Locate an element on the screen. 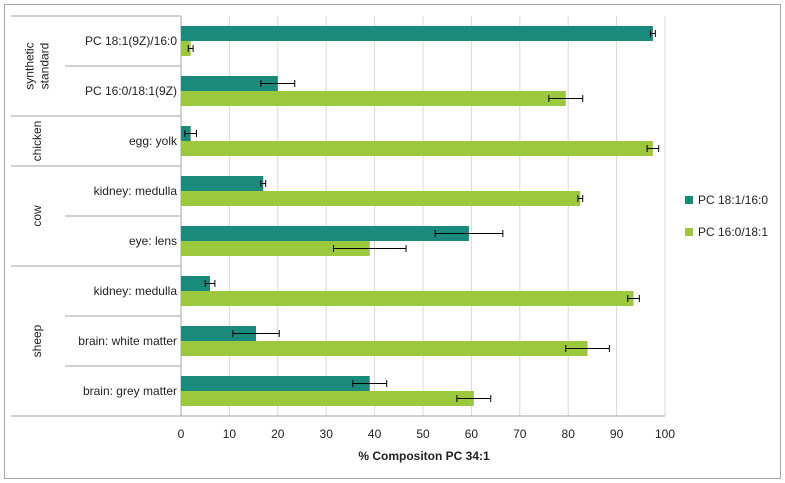 Image resolution: width=785 pixels, height=483 pixels. x-tick-label: 0 is located at coordinates (181, 434).